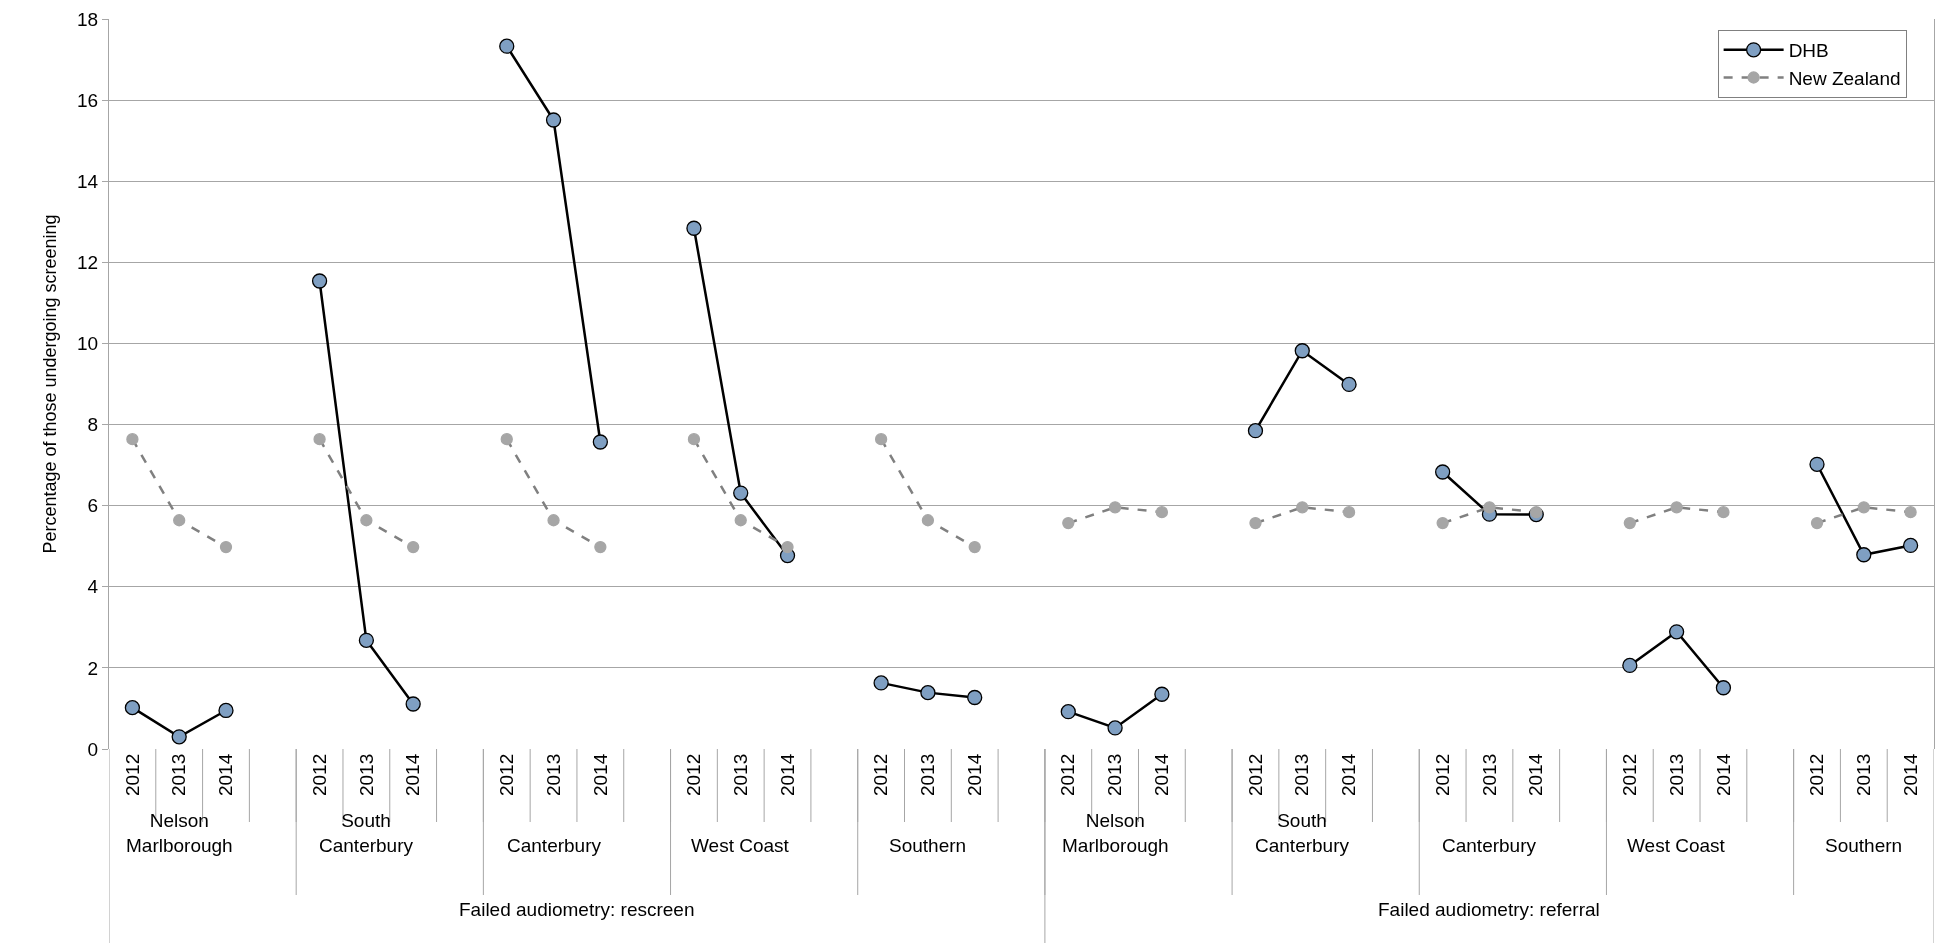  Describe the element at coordinates (88, 19) in the screenshot. I see `y-tick-label: 18` at that location.